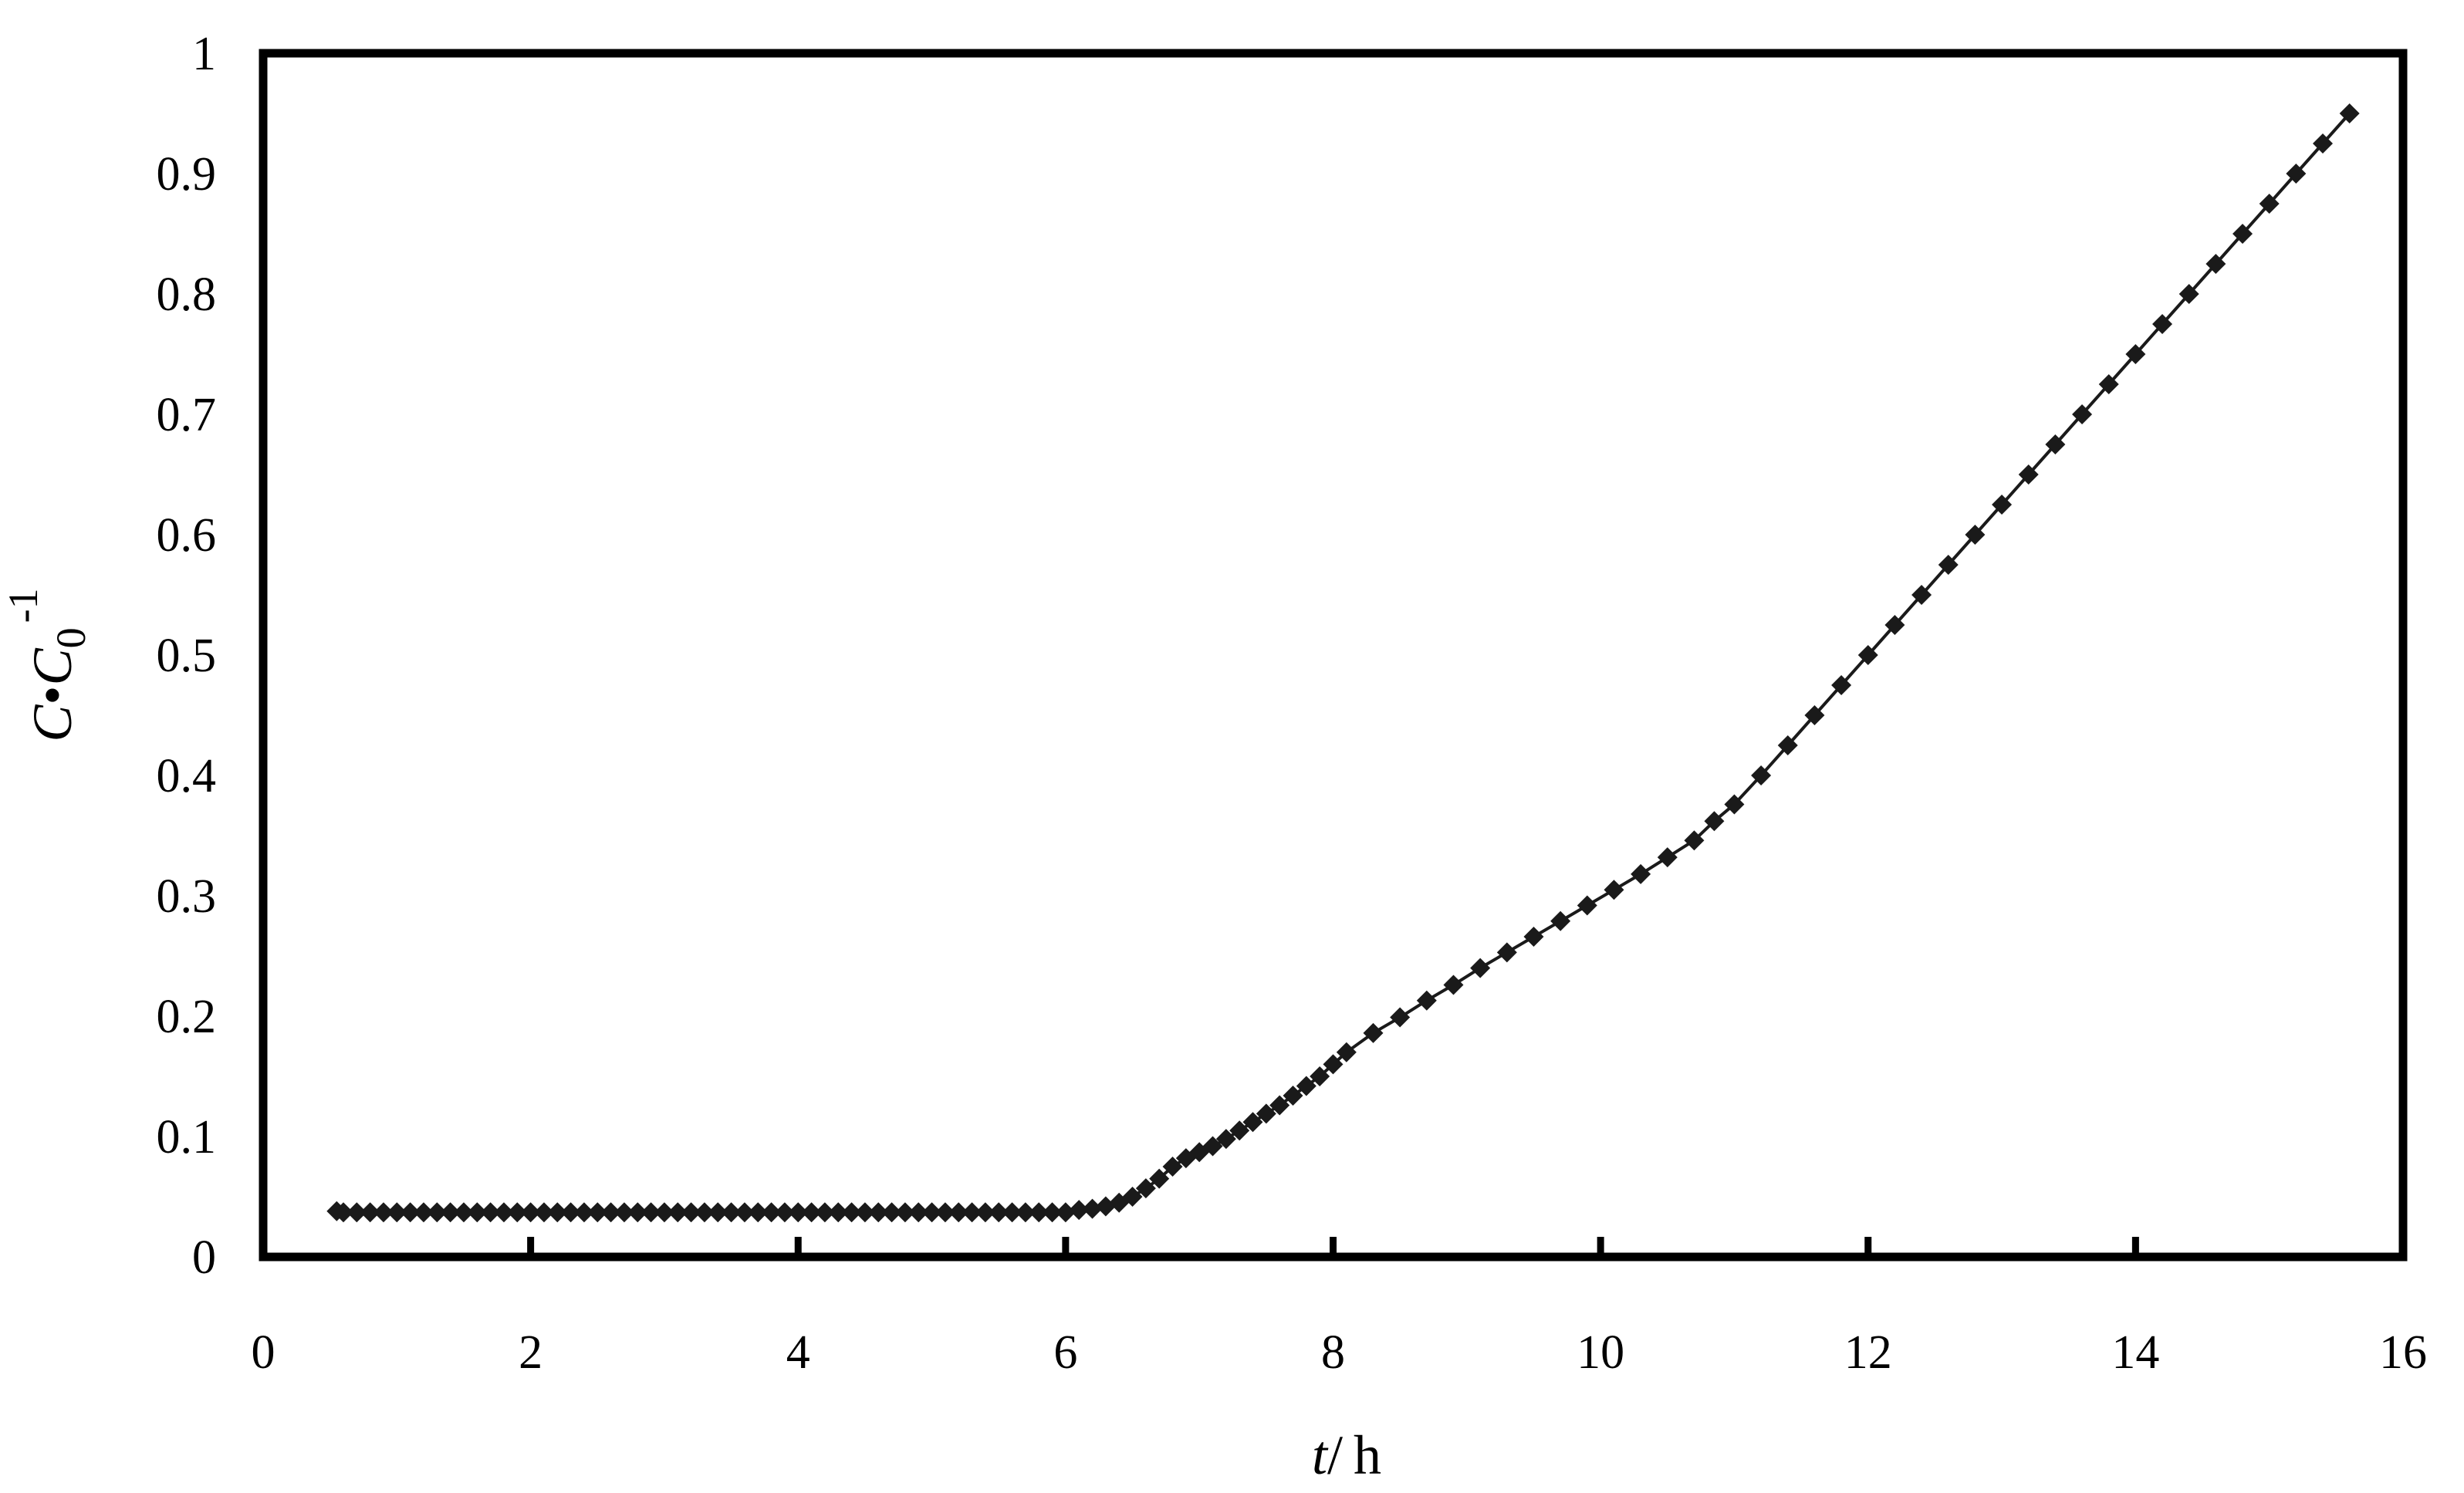 Image resolution: width=2464 pixels, height=1493 pixels. I want to click on y-tick-label: 0.8, so click(187, 295).